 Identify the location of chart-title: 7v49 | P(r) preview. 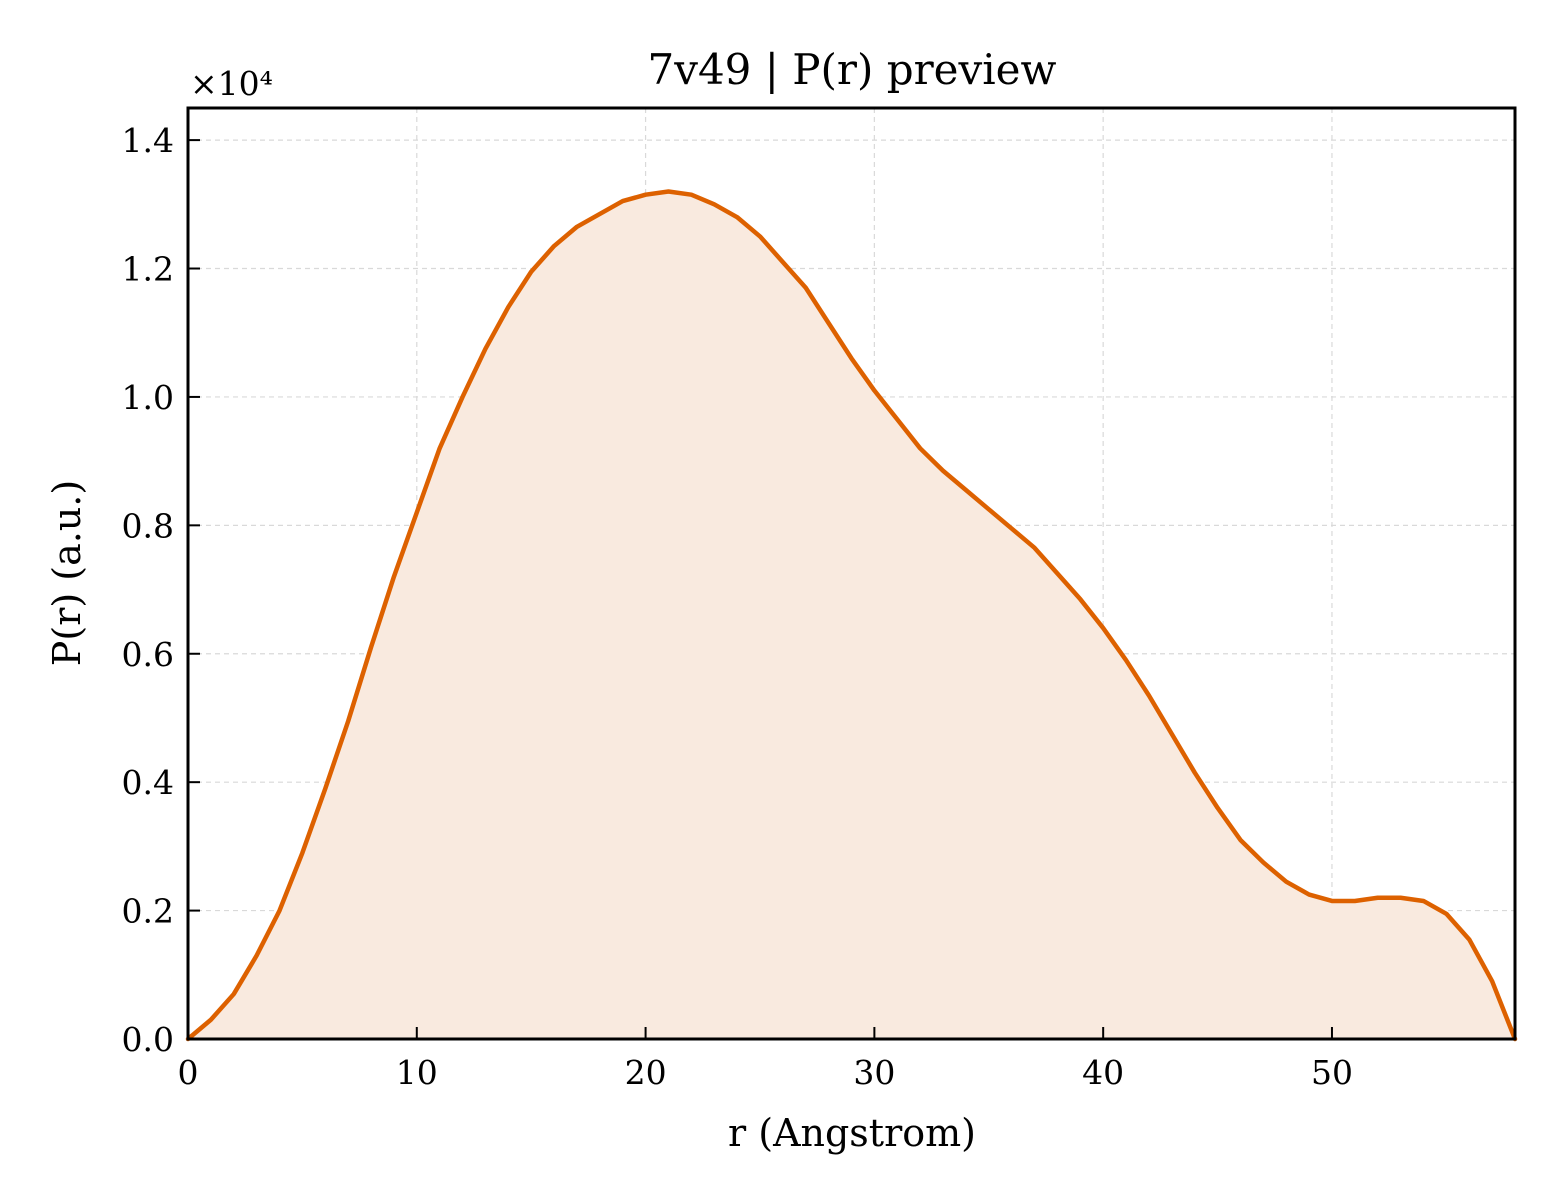
(852, 69).